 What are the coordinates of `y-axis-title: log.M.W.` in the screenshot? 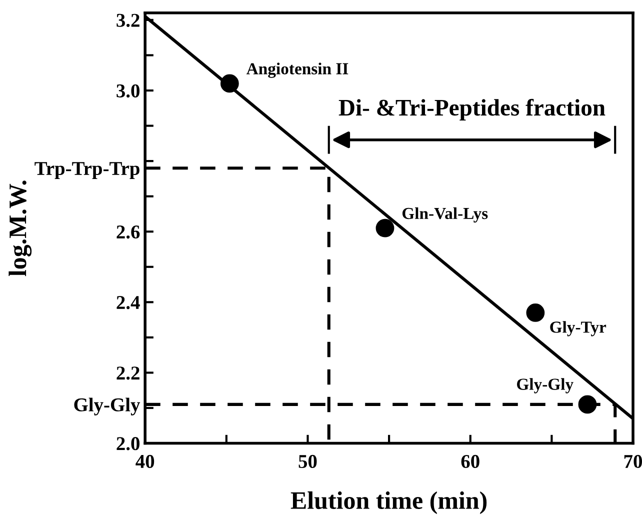 It's located at (20, 228).